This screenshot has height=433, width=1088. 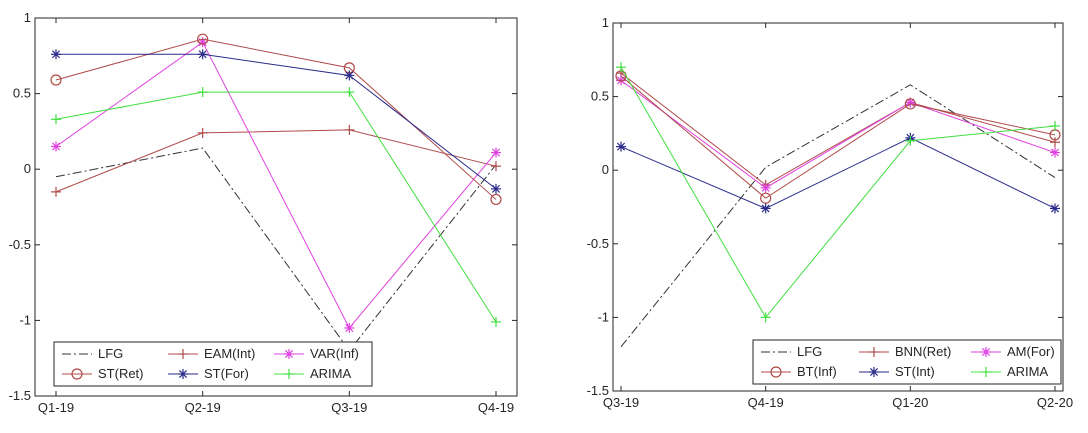 I want to click on legend-label: ST(For), so click(x=226, y=373).